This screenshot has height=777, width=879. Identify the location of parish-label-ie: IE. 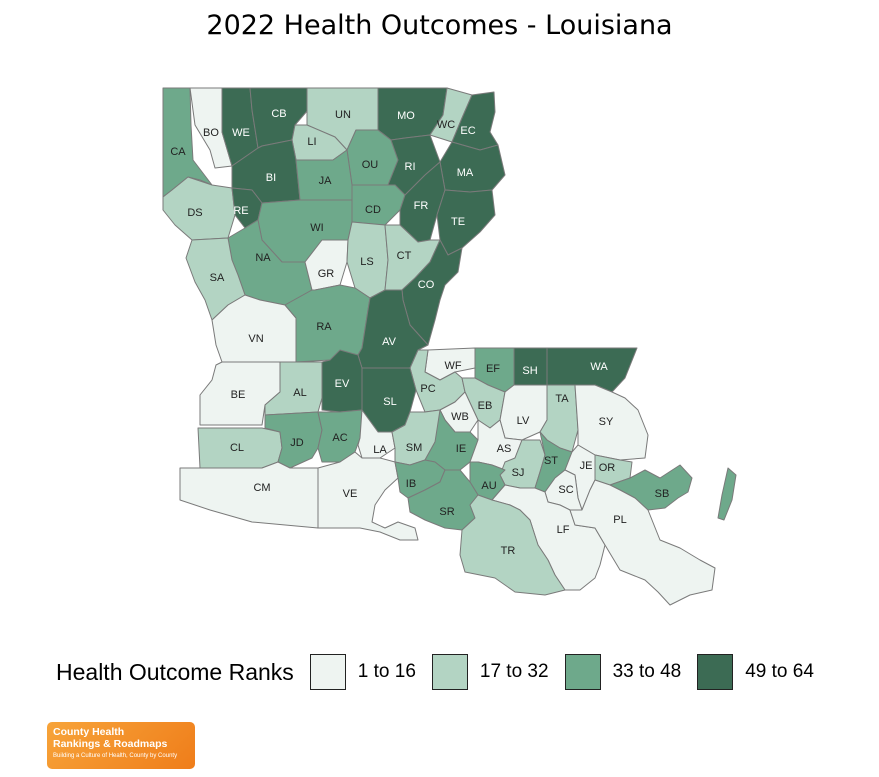
(461, 449).